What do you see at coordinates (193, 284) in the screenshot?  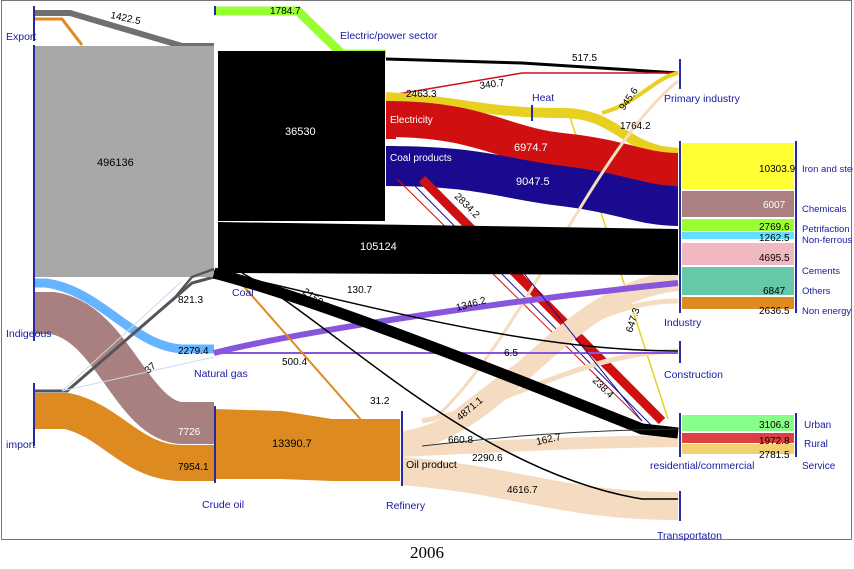 I see `flow-coal-mix-line` at bounding box center [193, 284].